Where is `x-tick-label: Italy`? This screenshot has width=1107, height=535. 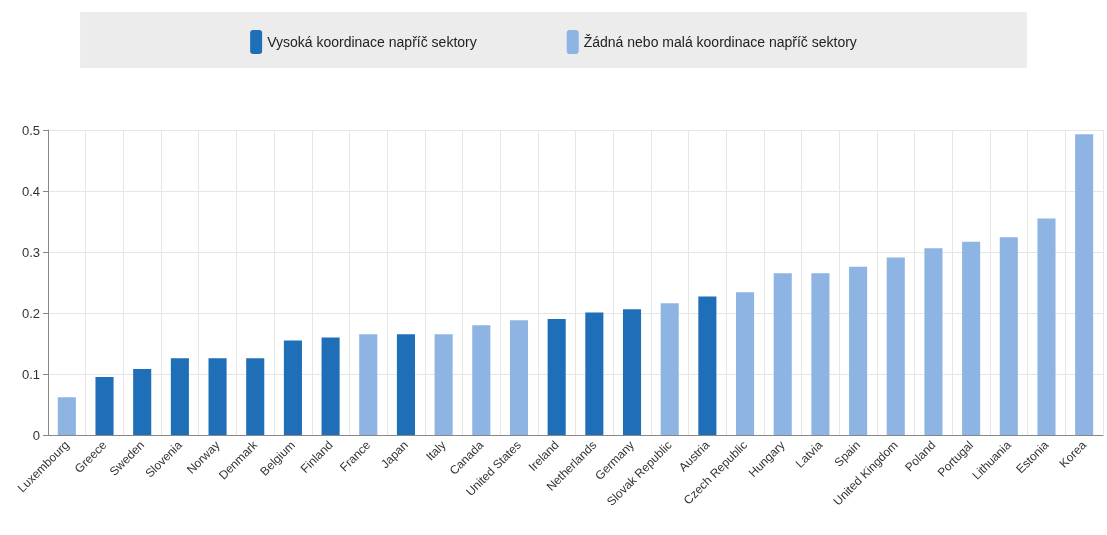 x-tick-label: Italy is located at coordinates (436, 451).